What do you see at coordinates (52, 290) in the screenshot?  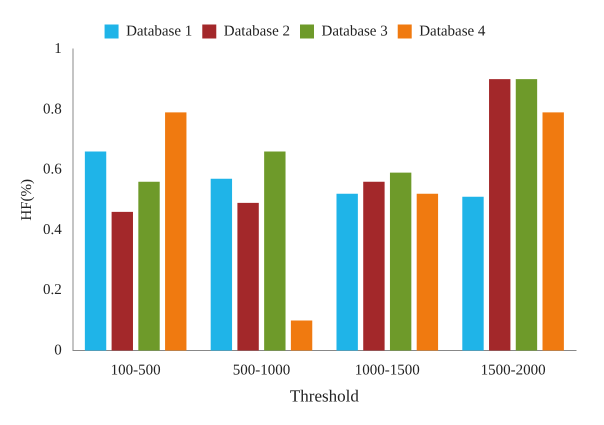 I see `y-tick-label: 0.2` at bounding box center [52, 290].